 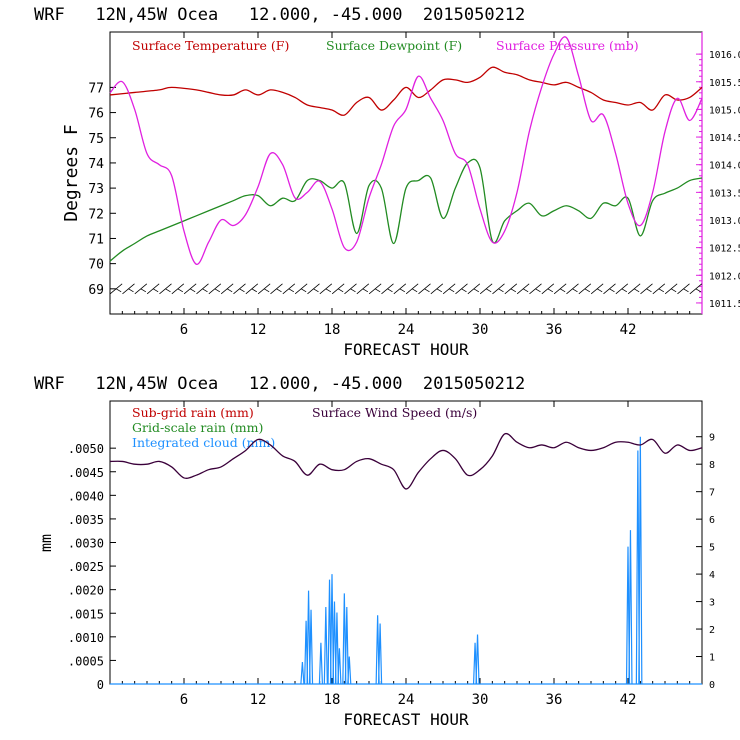 What do you see at coordinates (724, 249) in the screenshot?
I see `y2-tick-label: 1012.5` at bounding box center [724, 249].